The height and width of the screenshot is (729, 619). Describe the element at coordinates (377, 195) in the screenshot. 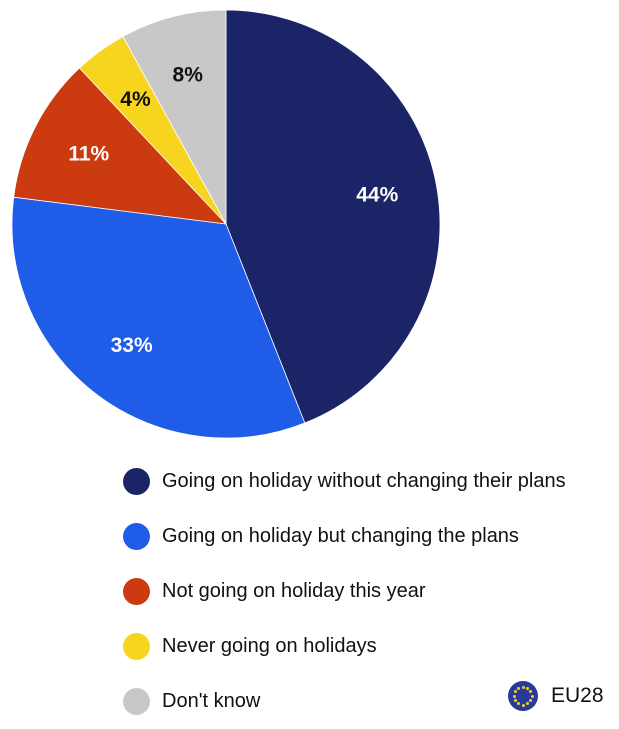

I see `slice-value-label: 44%` at that location.